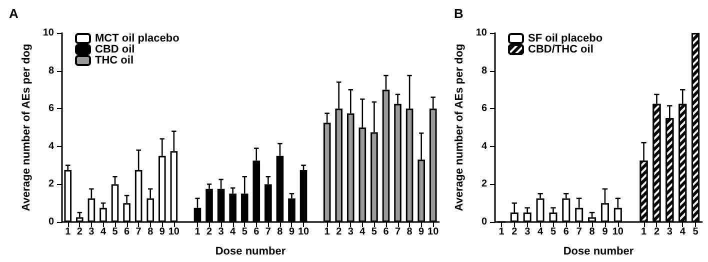 This screenshot has height=262, width=708. Describe the element at coordinates (565, 38) in the screenshot. I see `legend-label: SF oil placebo` at that location.